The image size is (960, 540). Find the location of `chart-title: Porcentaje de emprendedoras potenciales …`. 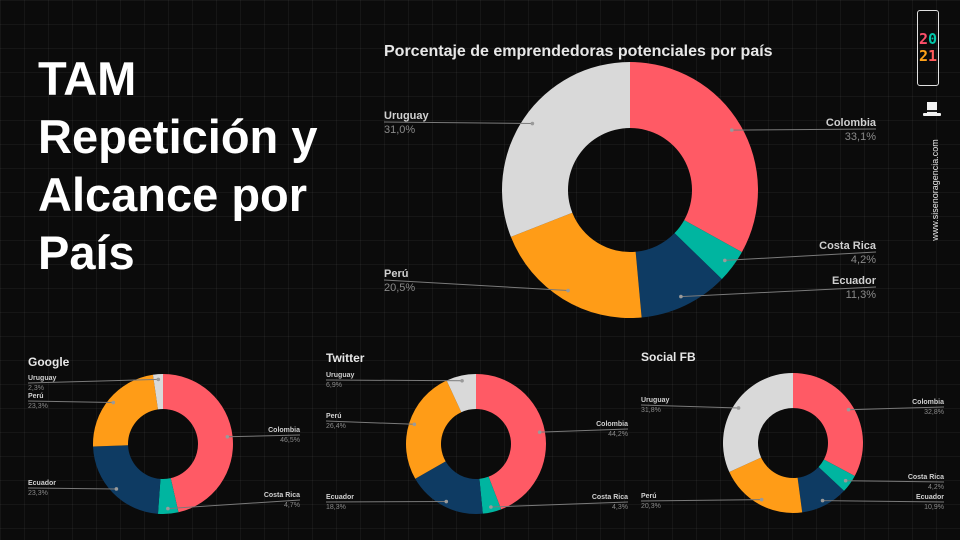

chart-title: Porcentaje de emprendedoras potenciales … is located at coordinates (578, 51).